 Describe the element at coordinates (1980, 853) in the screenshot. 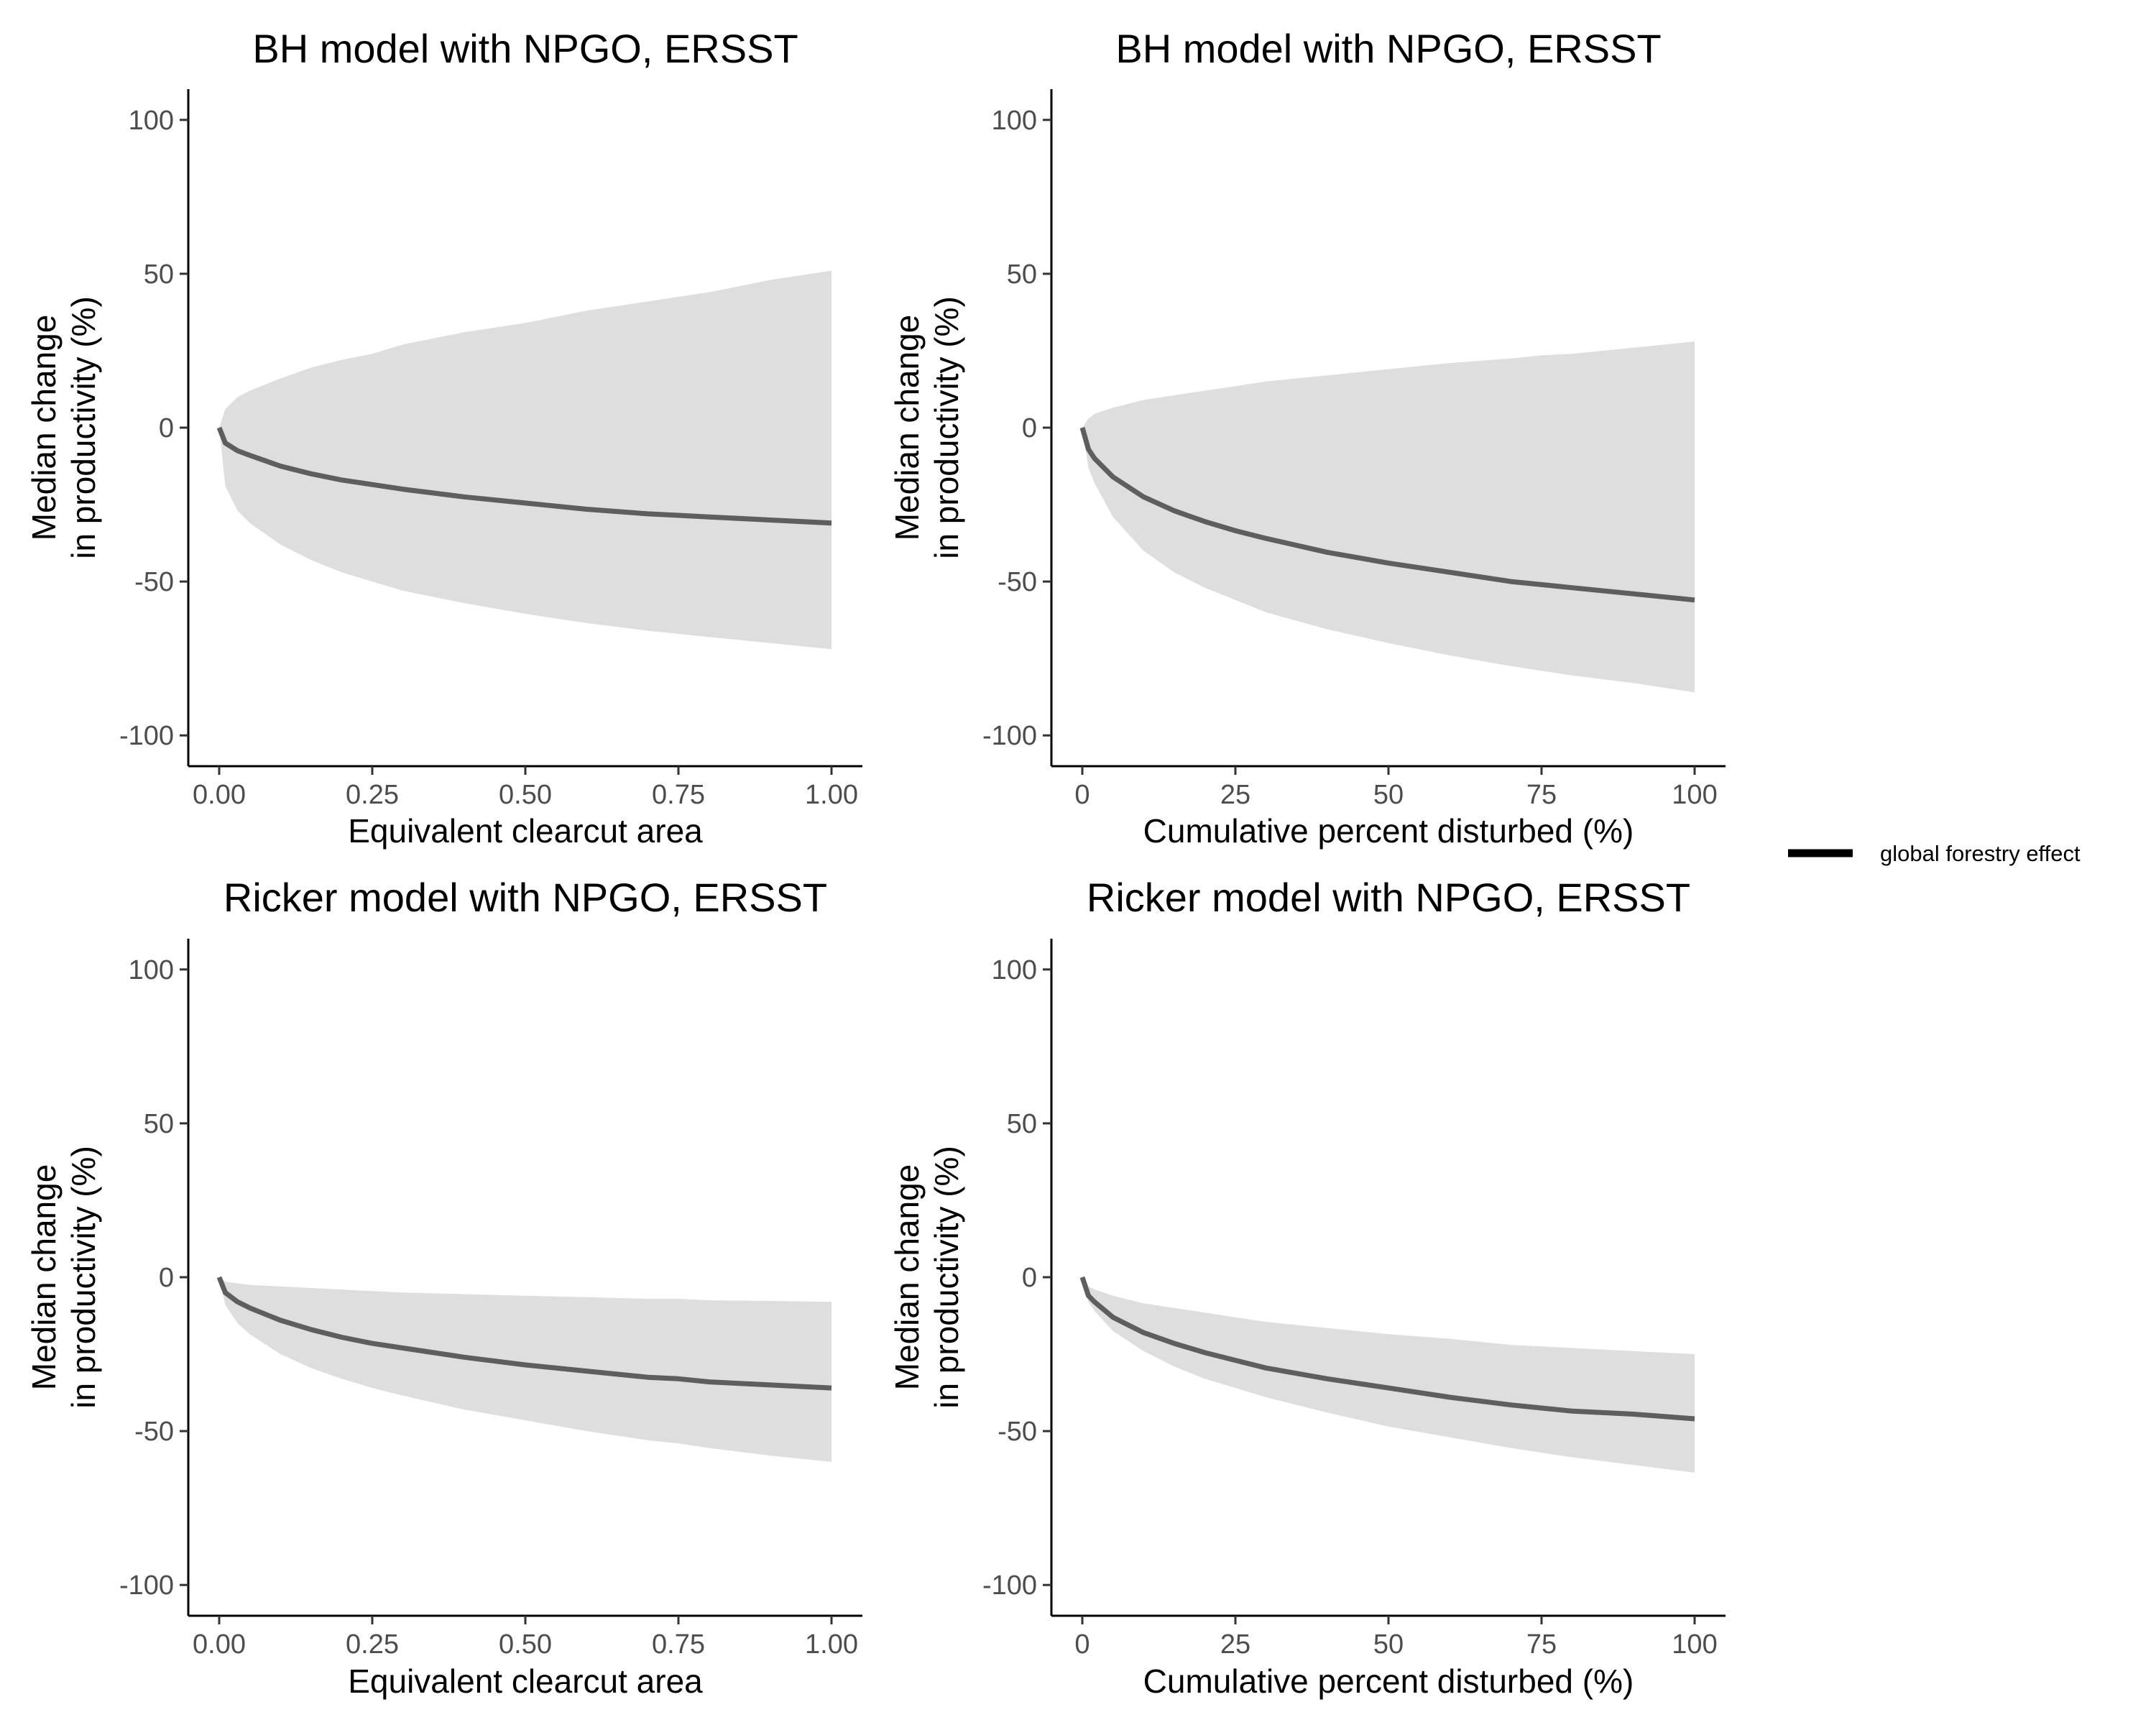

I see `legend-label: global forestry effect` at that location.